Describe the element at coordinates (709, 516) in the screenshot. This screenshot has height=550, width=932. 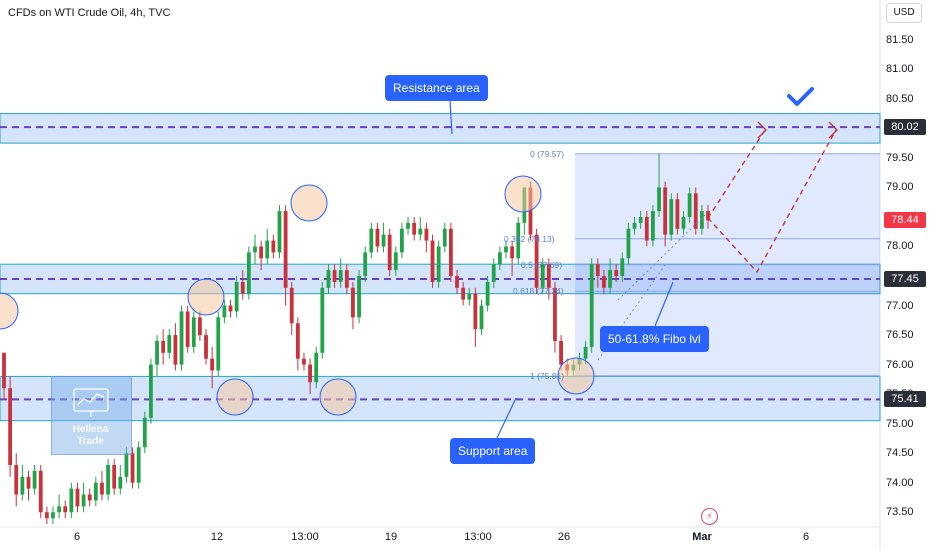
I see `lightning-icon: ⚡` at that location.